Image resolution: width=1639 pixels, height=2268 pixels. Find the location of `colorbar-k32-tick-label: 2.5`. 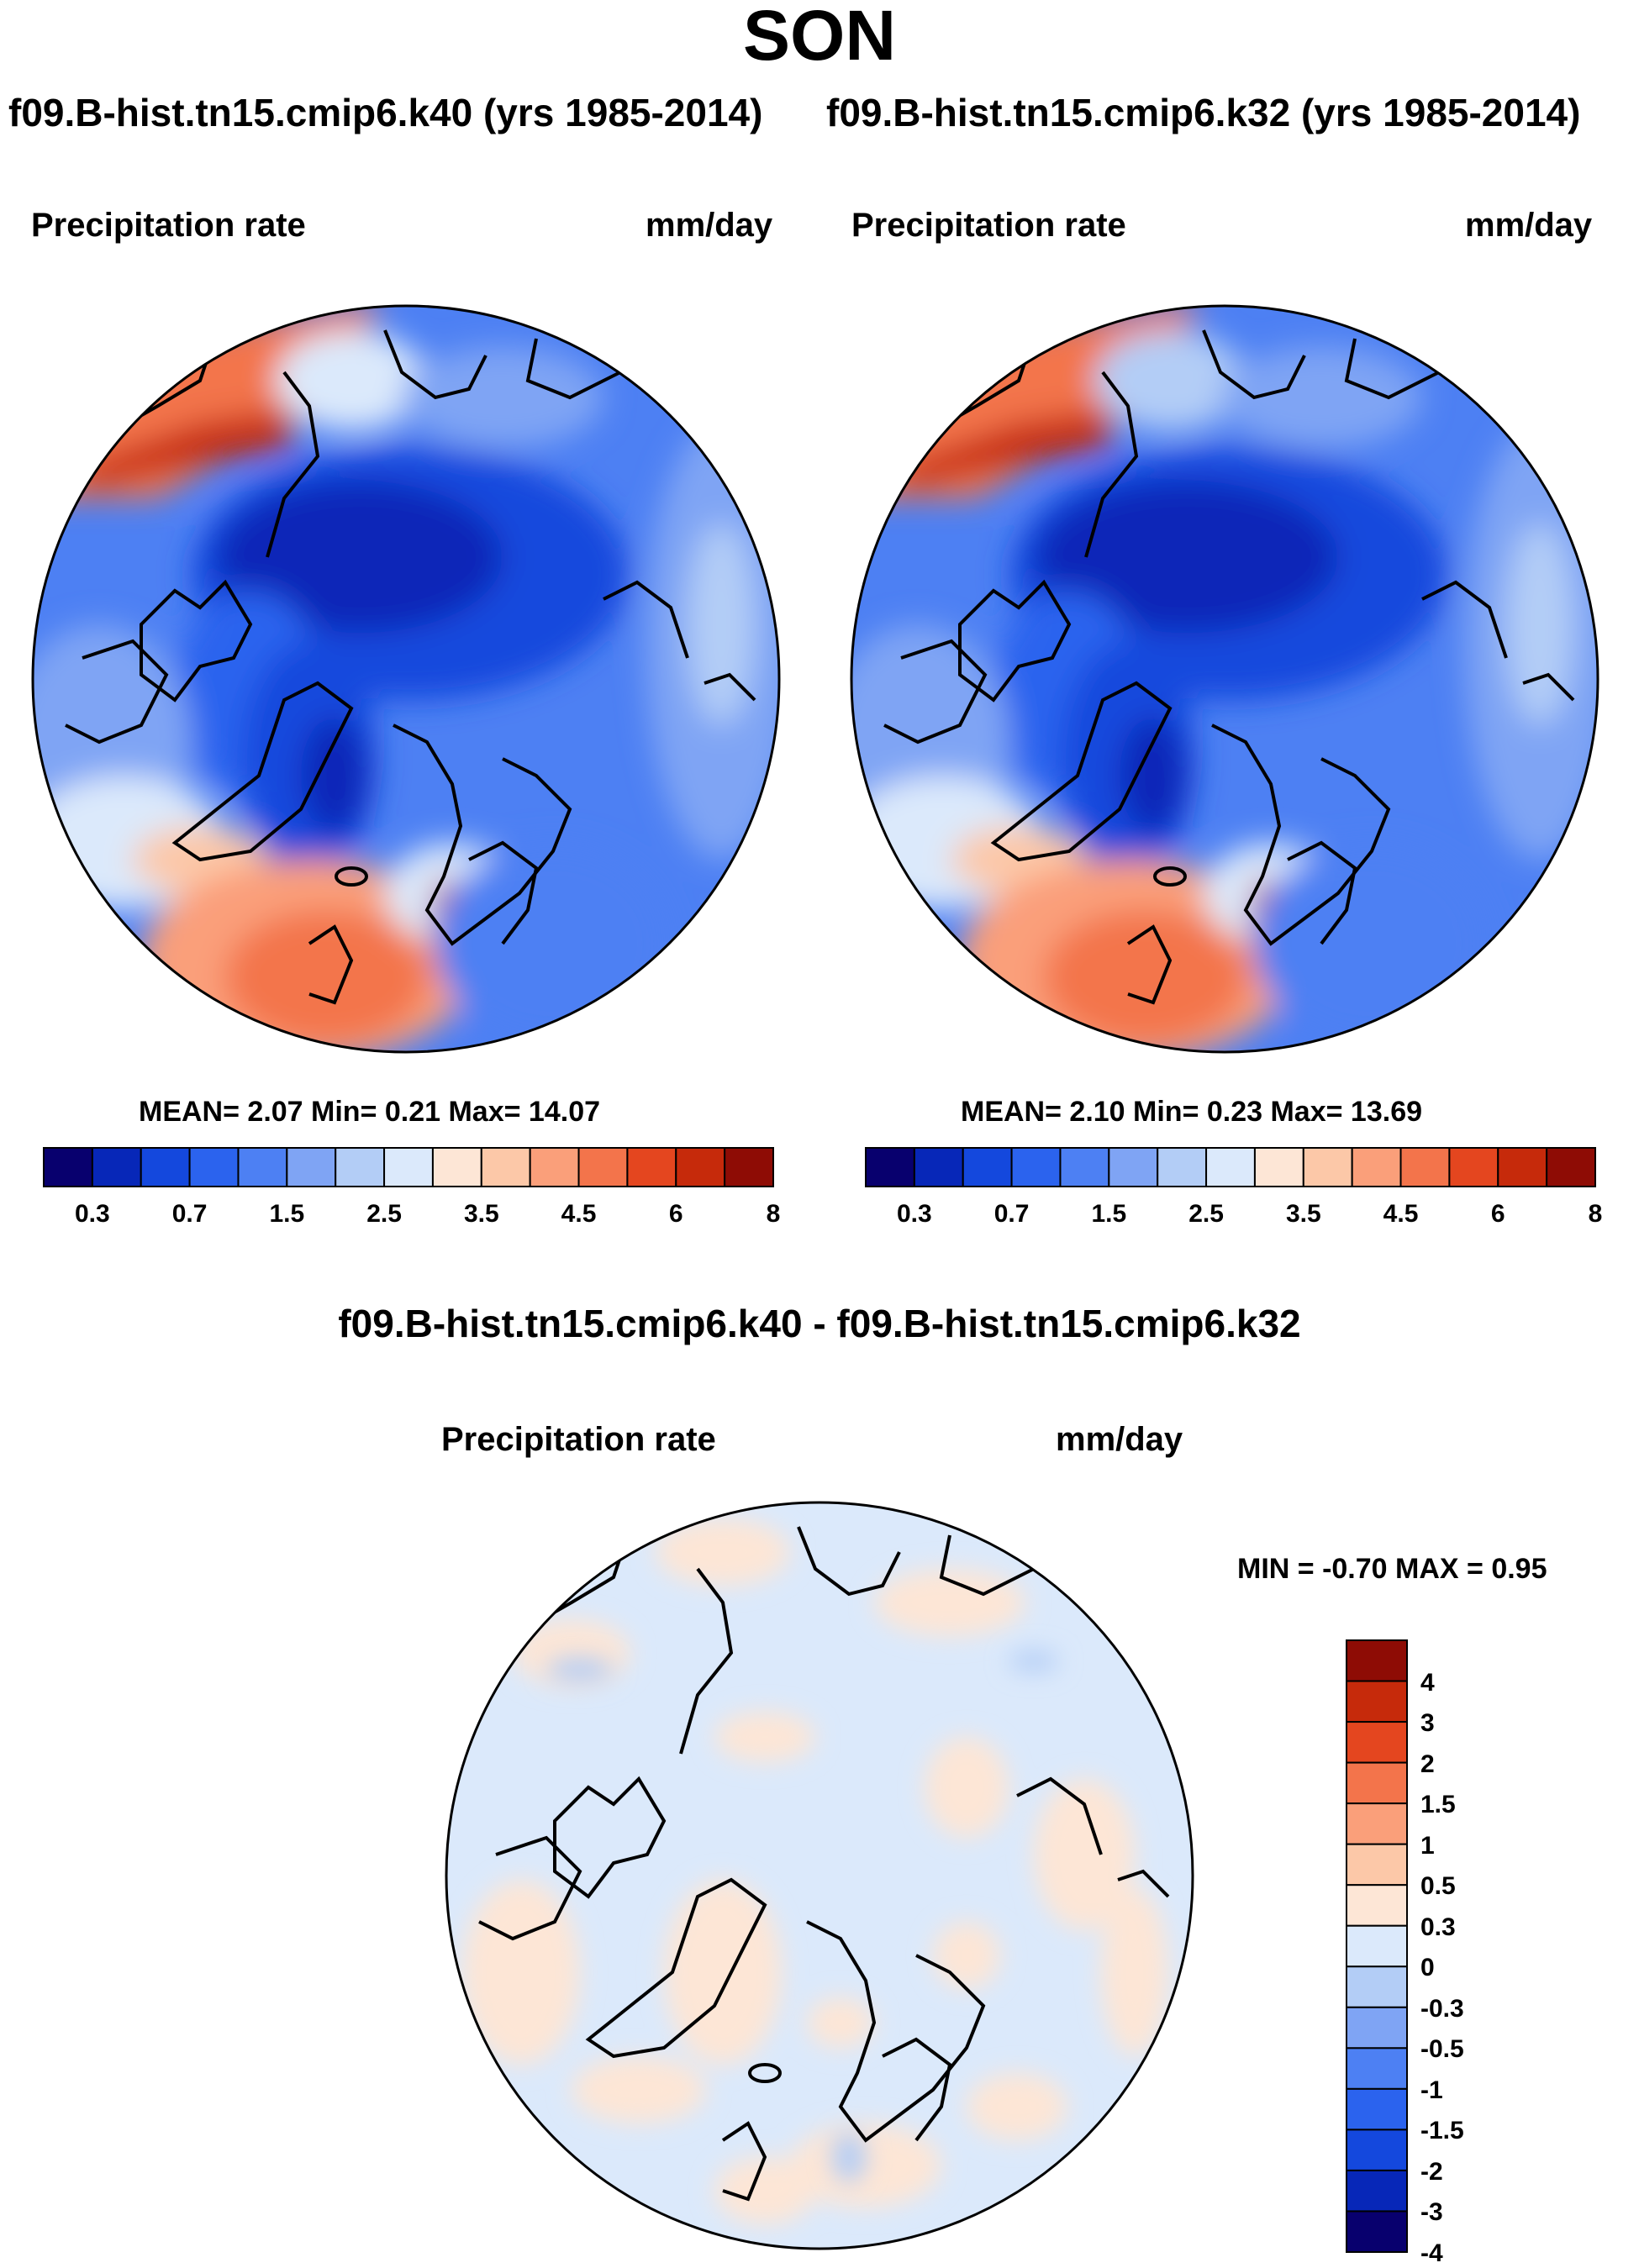

colorbar-k32-tick-label: 2.5 is located at coordinates (1206, 1214).